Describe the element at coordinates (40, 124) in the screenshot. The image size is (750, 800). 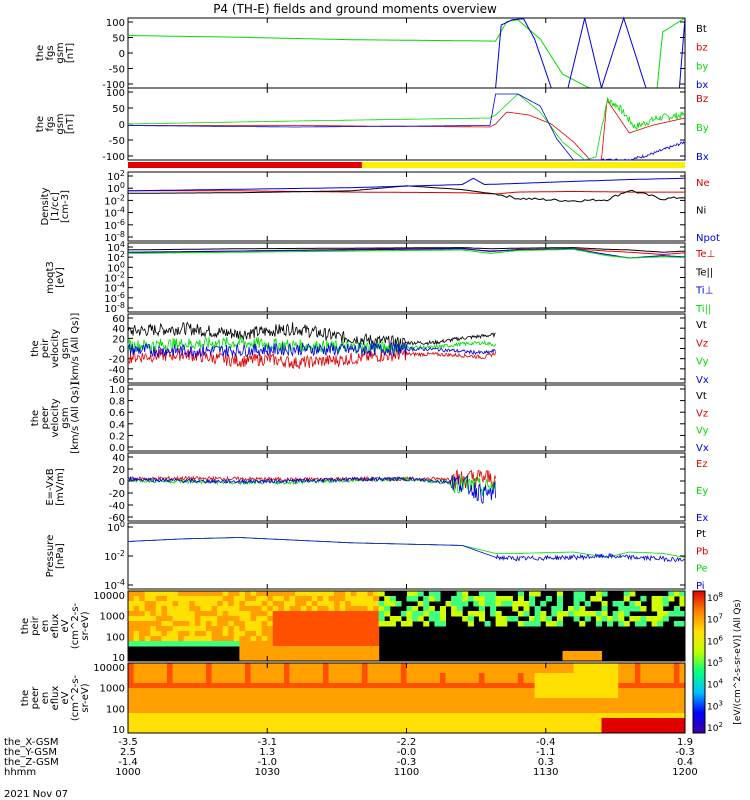
I see `y-axis-label-line: the` at that location.